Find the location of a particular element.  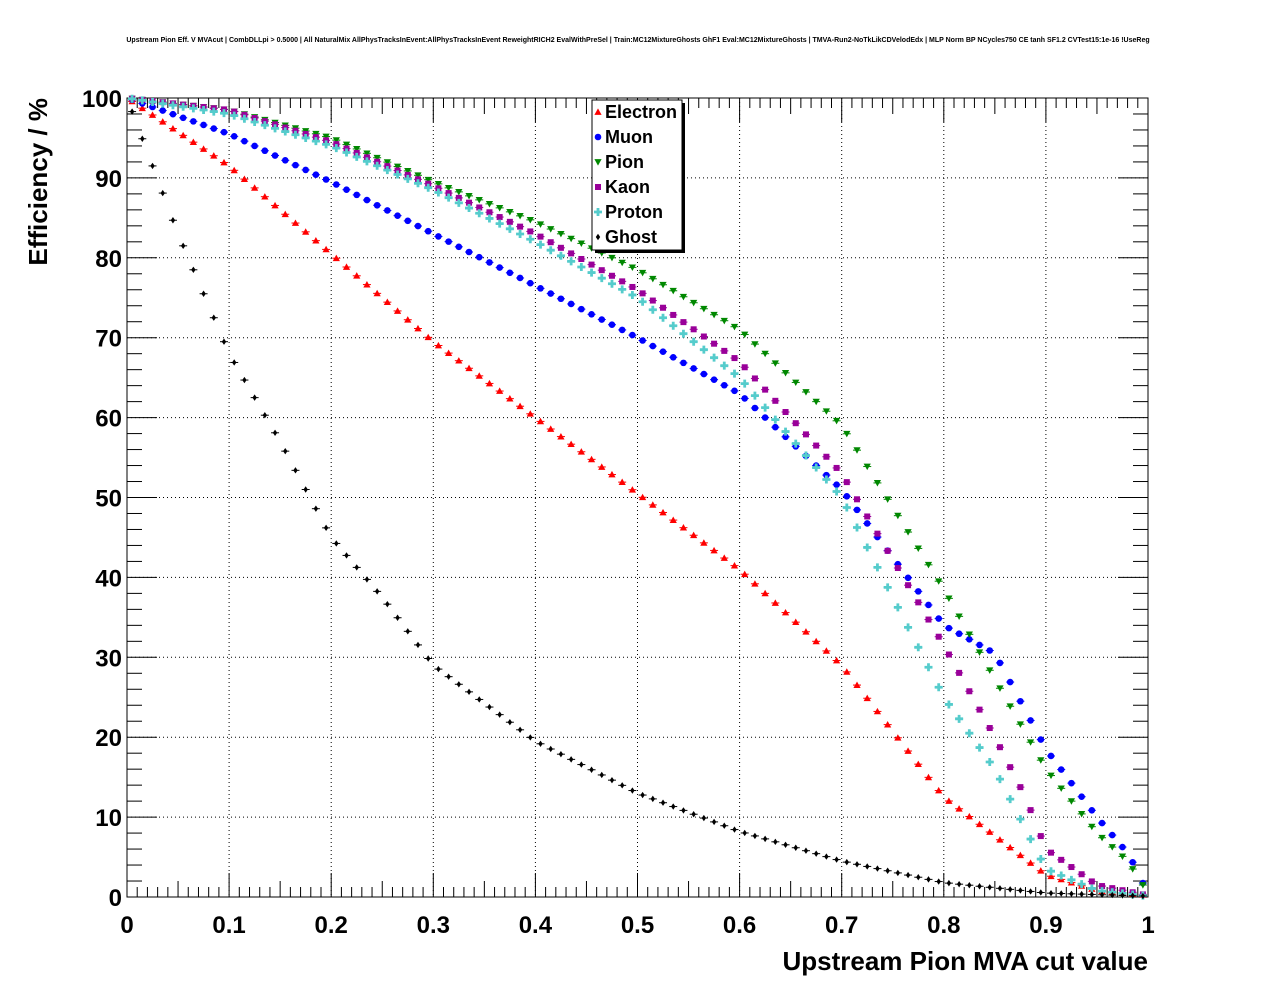

y-tick-label: 80 is located at coordinates (108, 259).